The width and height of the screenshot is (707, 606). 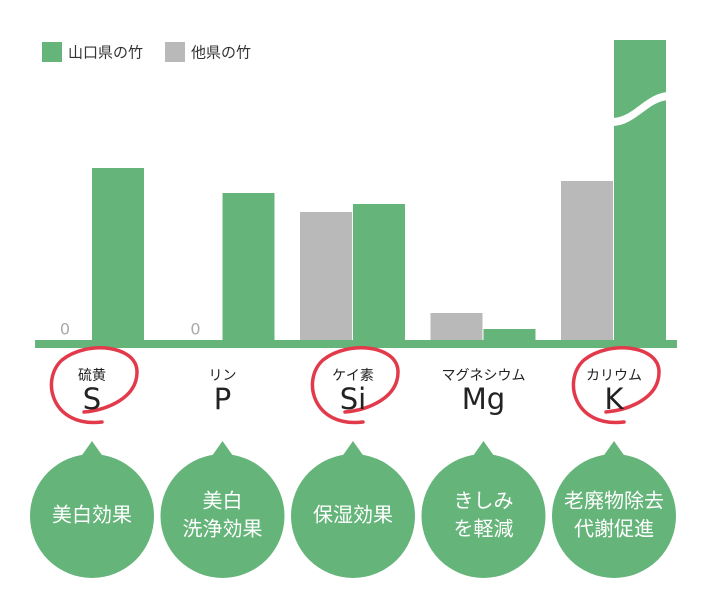 What do you see at coordinates (223, 529) in the screenshot?
I see `effect-text: 洗浄効果` at bounding box center [223, 529].